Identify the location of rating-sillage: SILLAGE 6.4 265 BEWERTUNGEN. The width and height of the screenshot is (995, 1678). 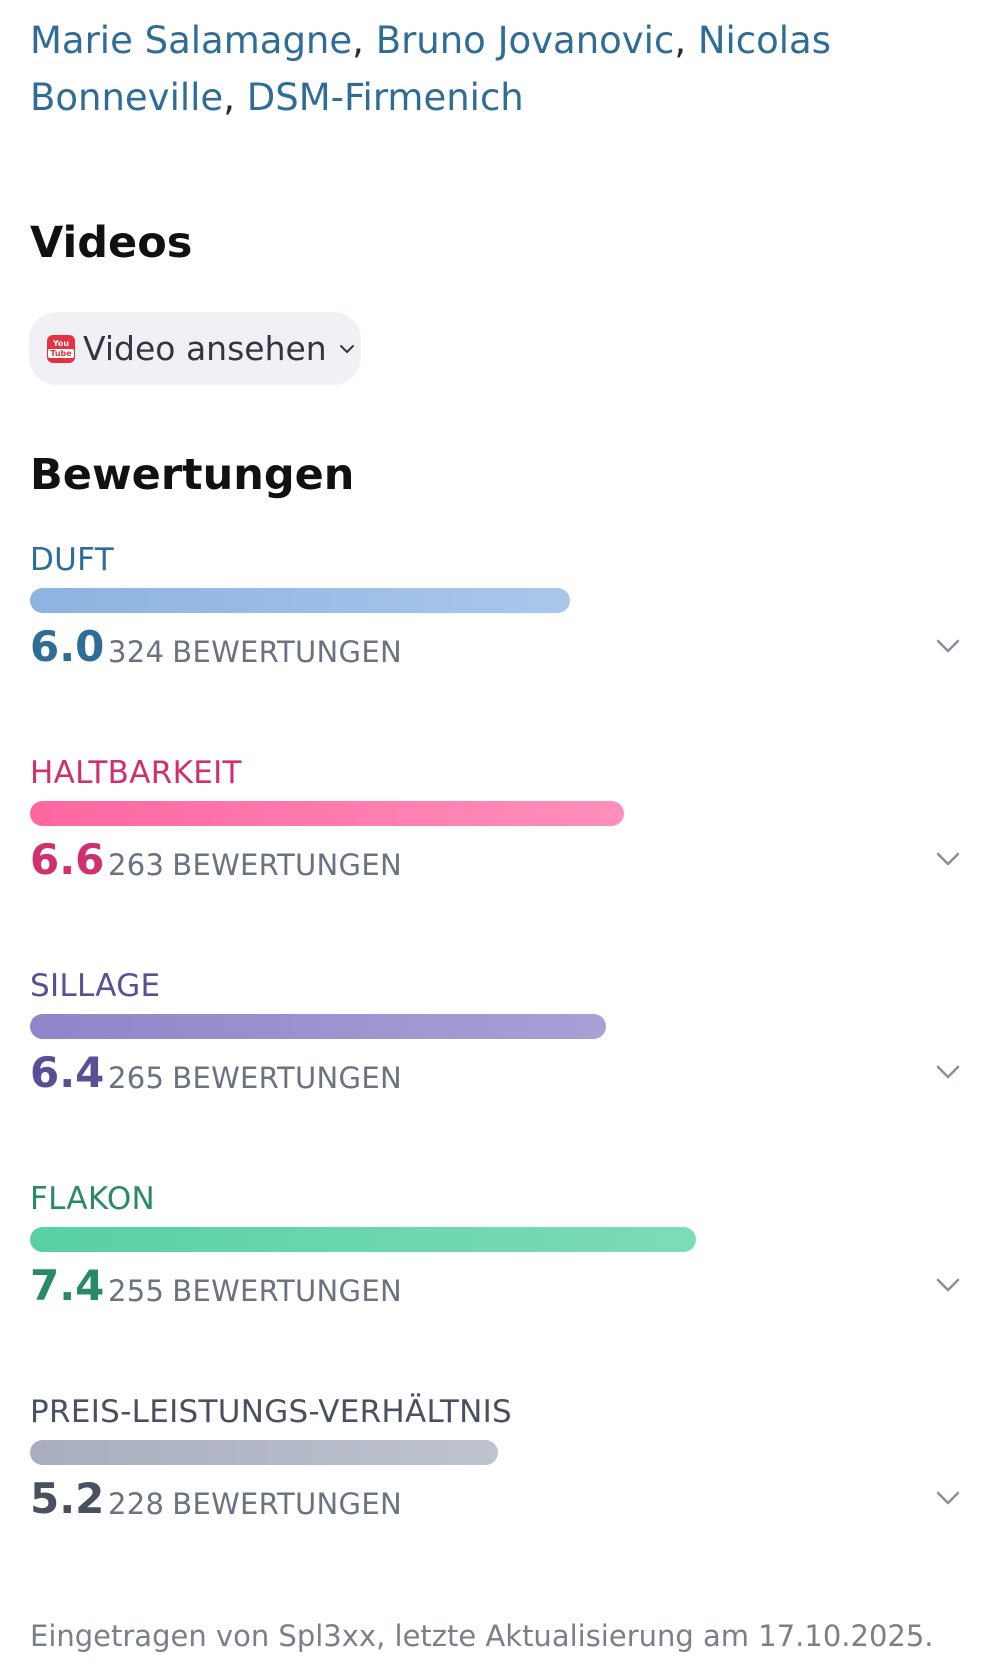
(500, 1041).